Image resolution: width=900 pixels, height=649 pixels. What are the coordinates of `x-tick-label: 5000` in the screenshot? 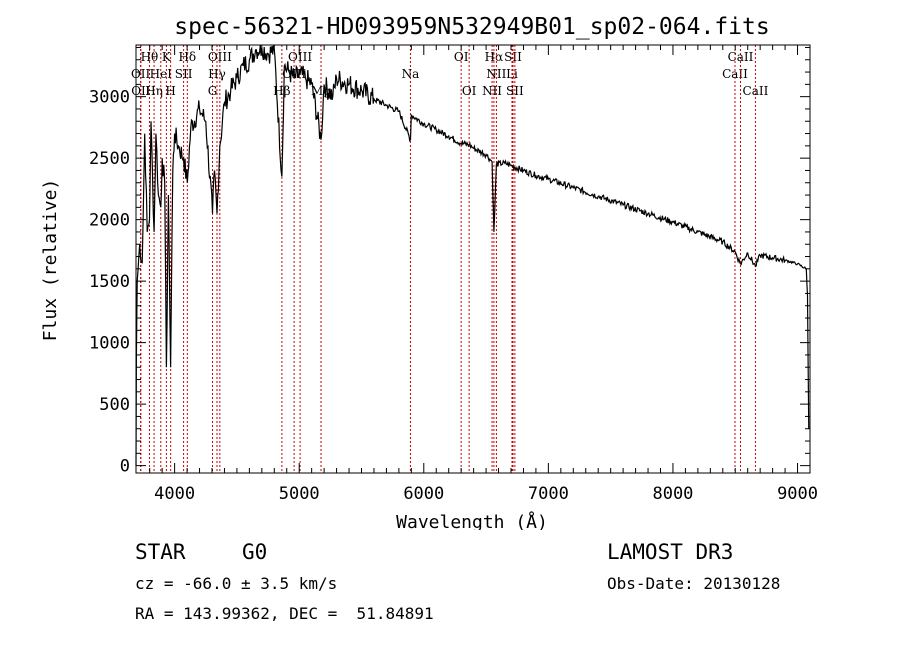 It's located at (299, 494).